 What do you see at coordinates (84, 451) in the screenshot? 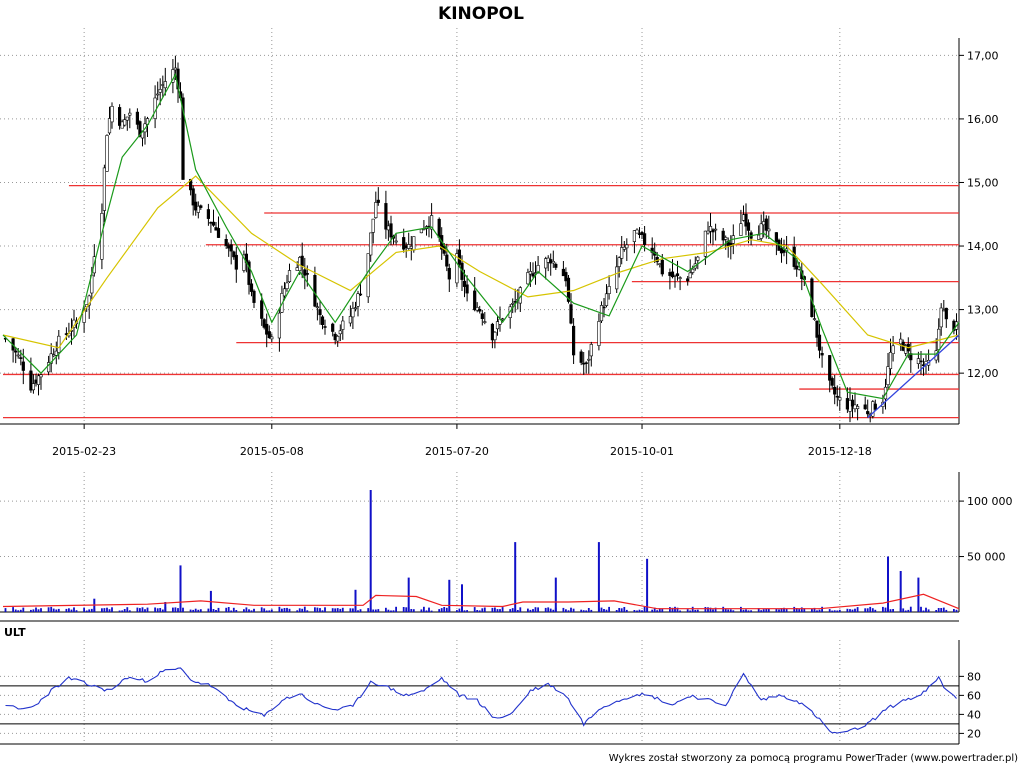
I see `x-tick-label: 2015-02-23` at bounding box center [84, 451].